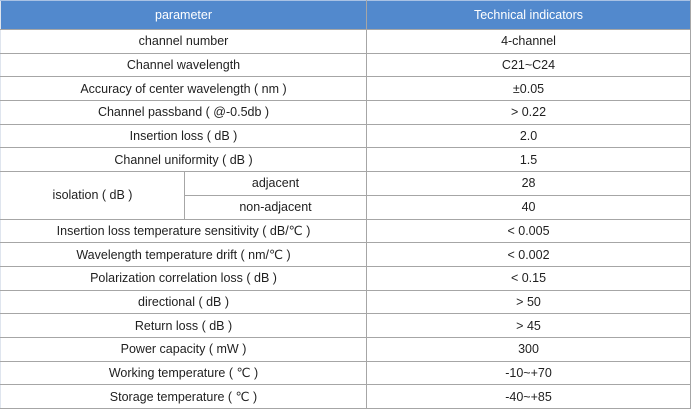  What do you see at coordinates (184, 136) in the screenshot?
I see `param-cell: Insertion loss ( dB )` at bounding box center [184, 136].